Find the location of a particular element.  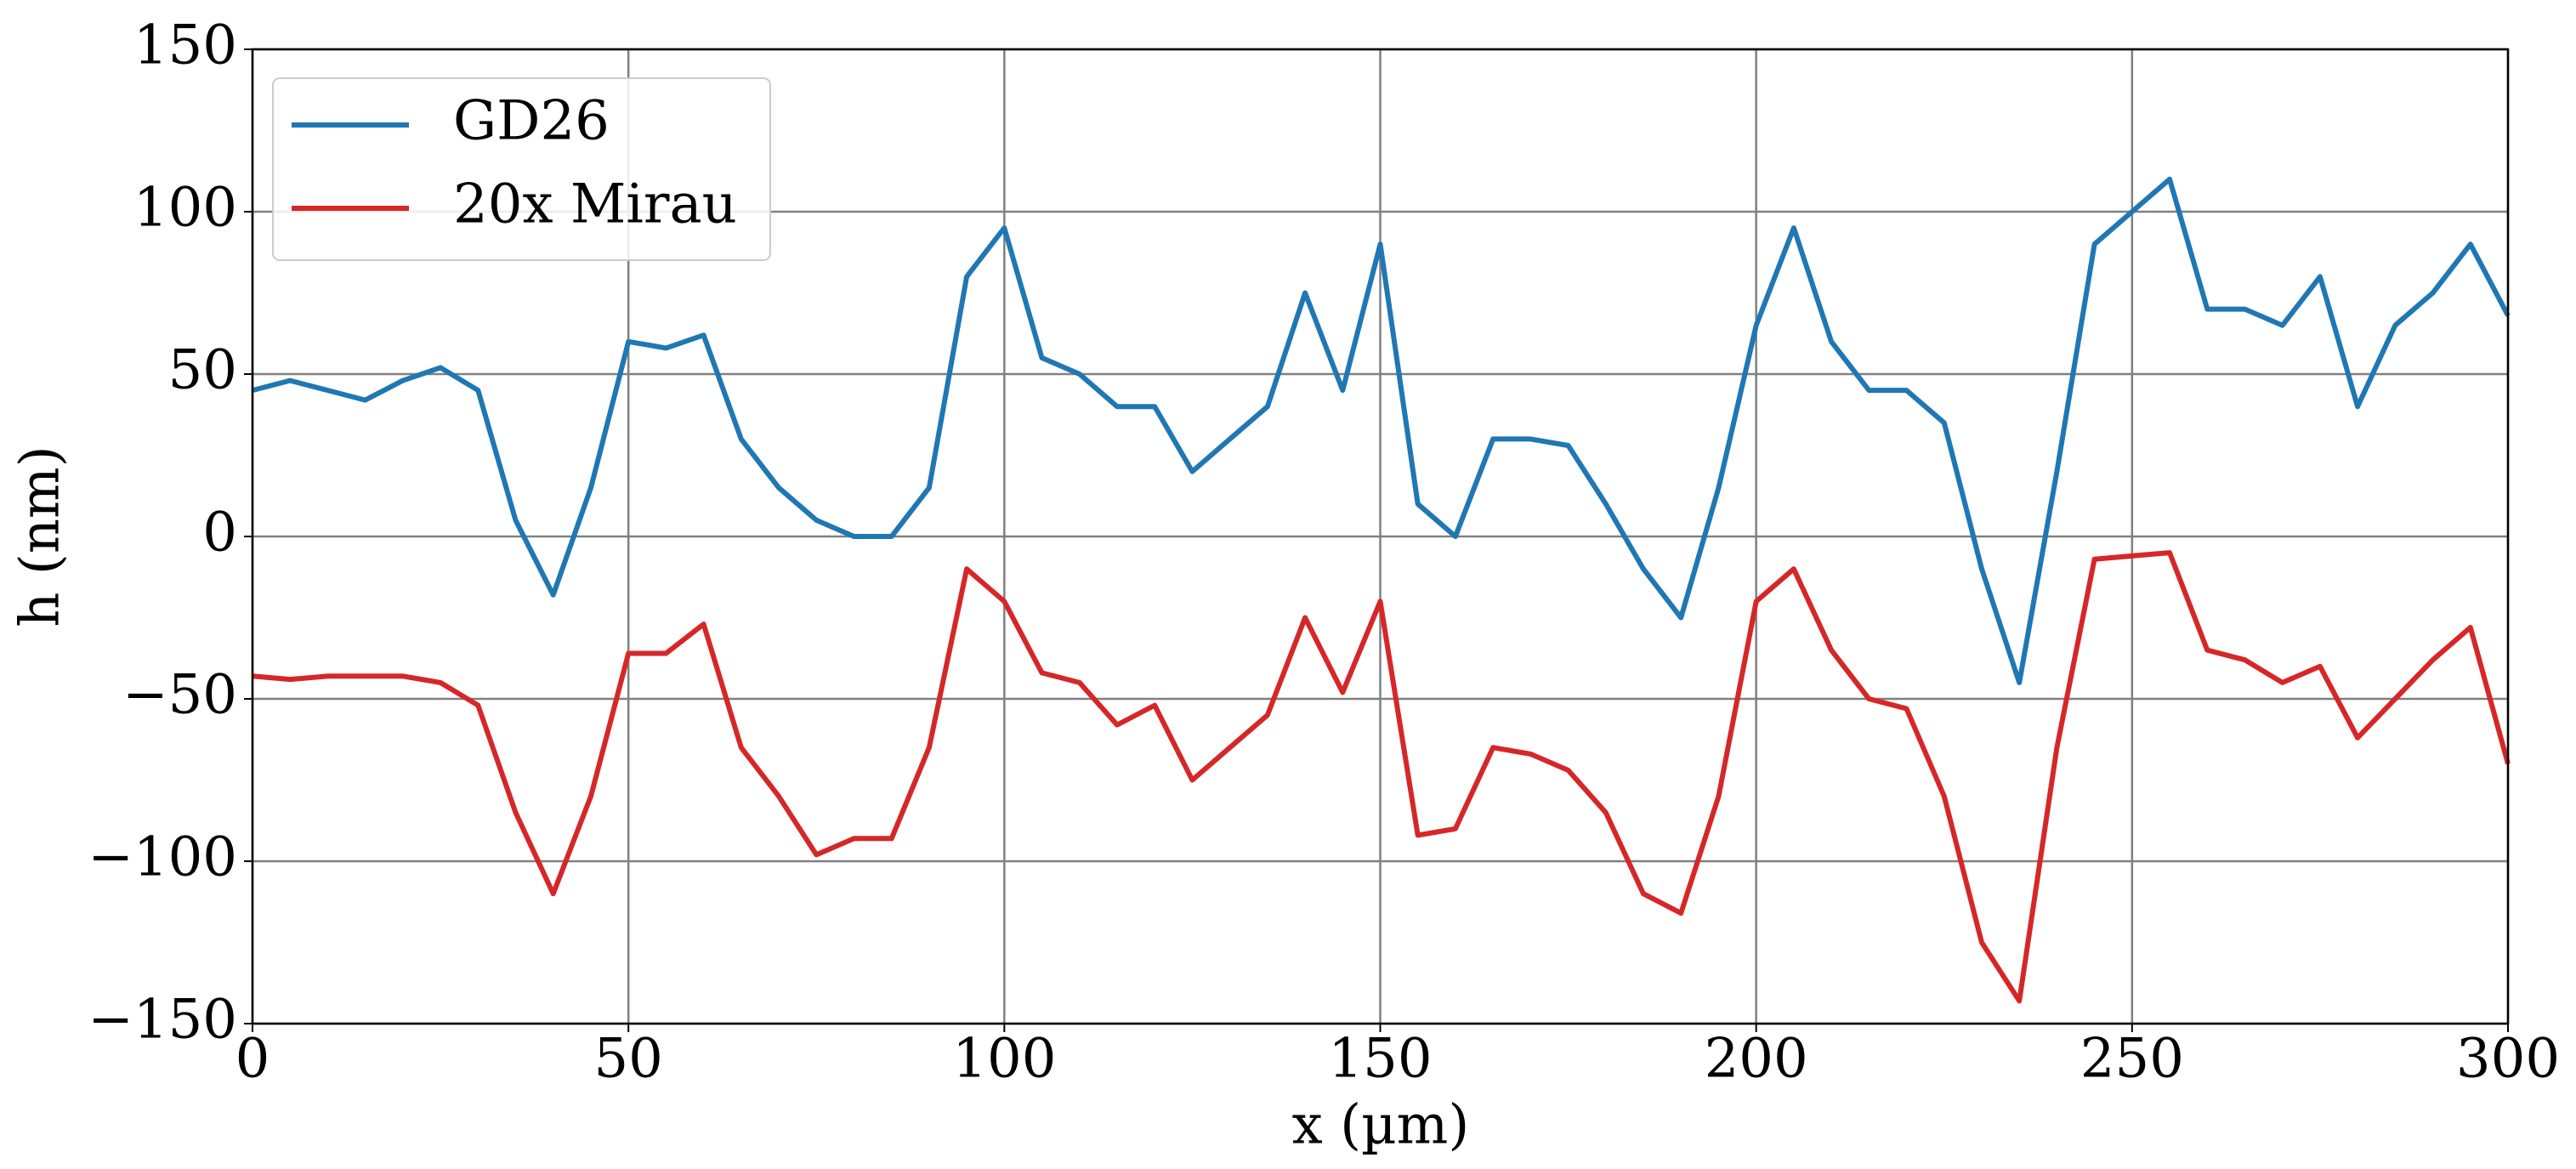

x-axis-label: x (µm) is located at coordinates (1381, 1125).